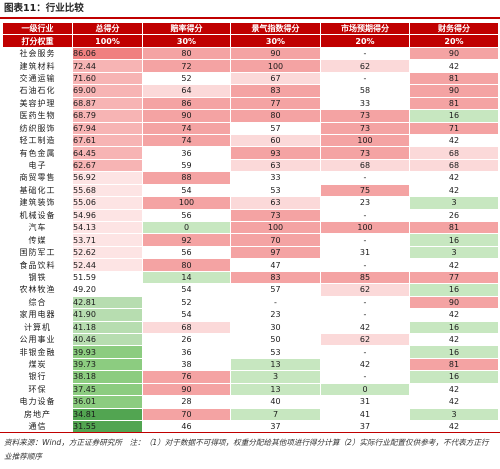 The height and width of the screenshot is (469, 500). What do you see at coordinates (107, 190) in the screenshot?
I see `total-score: 55.68` at bounding box center [107, 190].